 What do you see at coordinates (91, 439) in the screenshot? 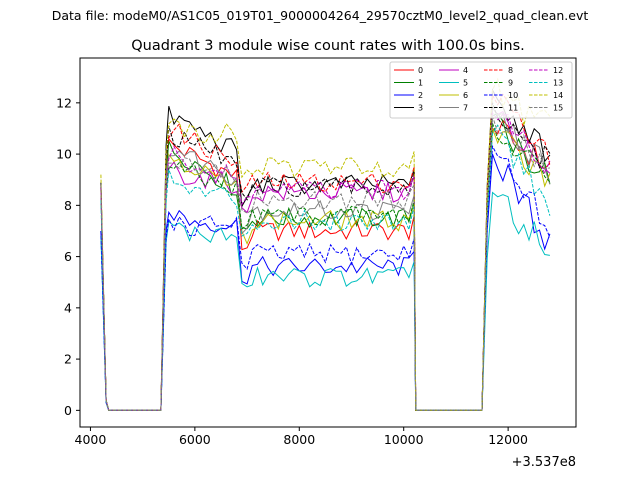
I see `x-tick-label: 4000` at bounding box center [91, 439].